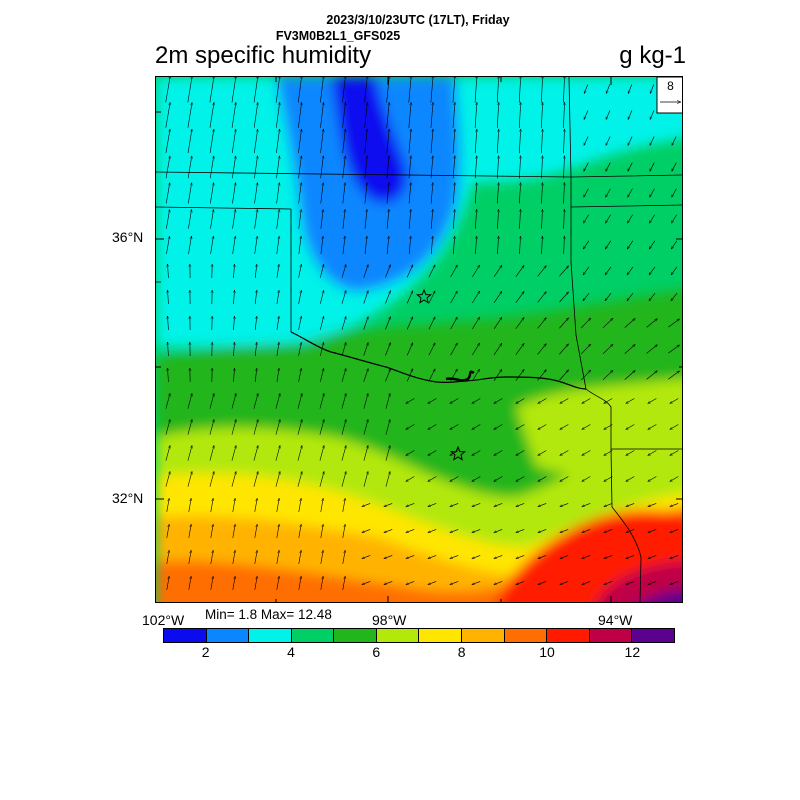 The image size is (800, 800). What do you see at coordinates (418, 20) in the screenshot?
I see `header-datetime: 2023/3/10/23UTC (17LT), Friday` at bounding box center [418, 20].